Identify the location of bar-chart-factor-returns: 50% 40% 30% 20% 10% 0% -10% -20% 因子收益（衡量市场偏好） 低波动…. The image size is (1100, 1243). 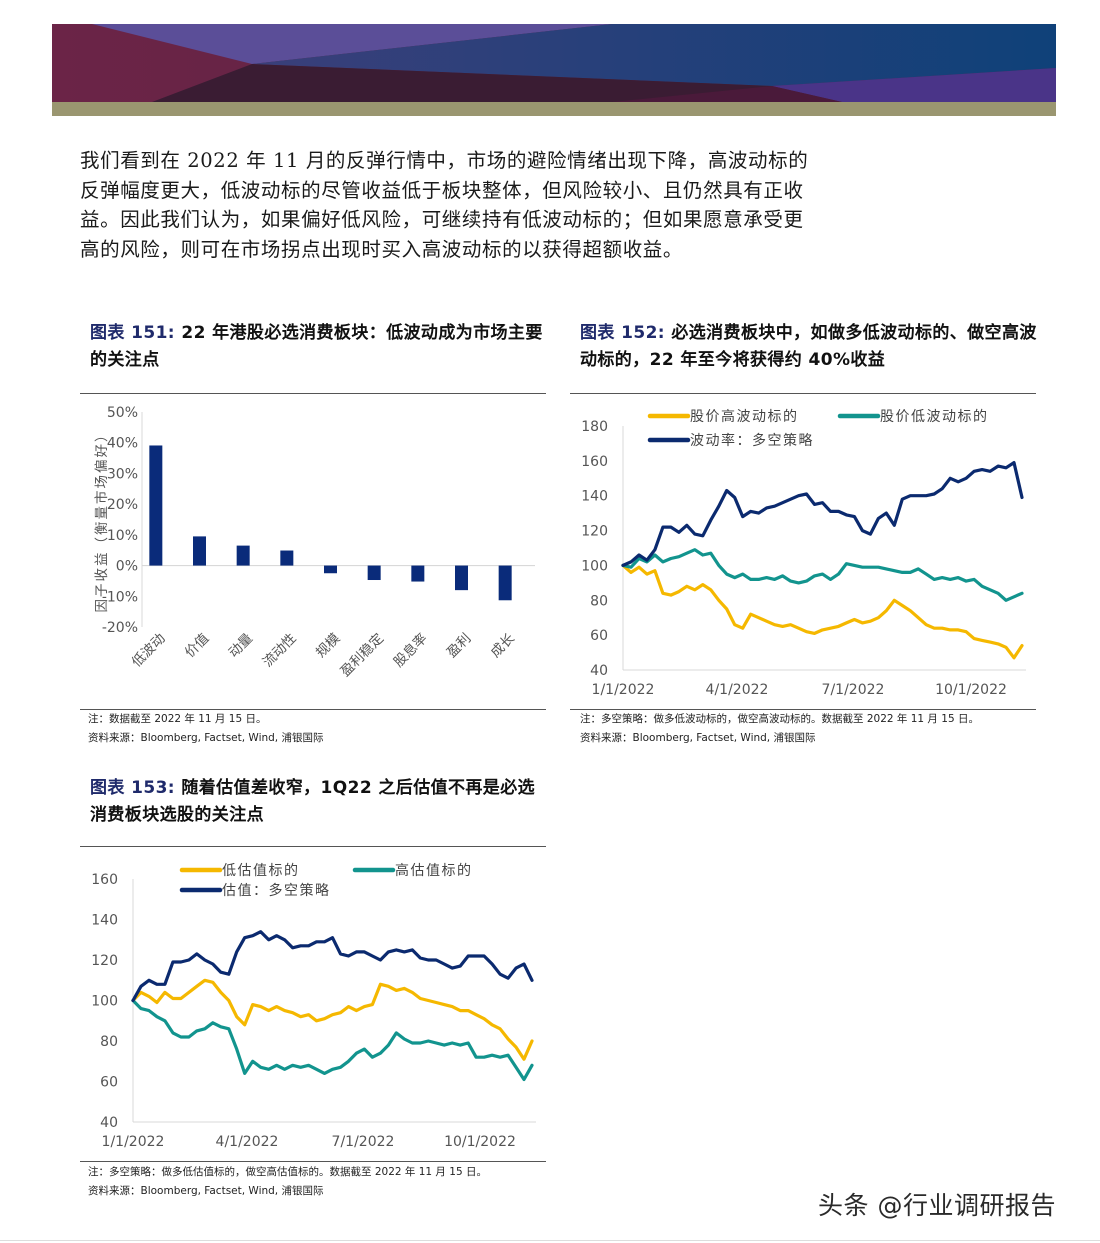
(314, 542).